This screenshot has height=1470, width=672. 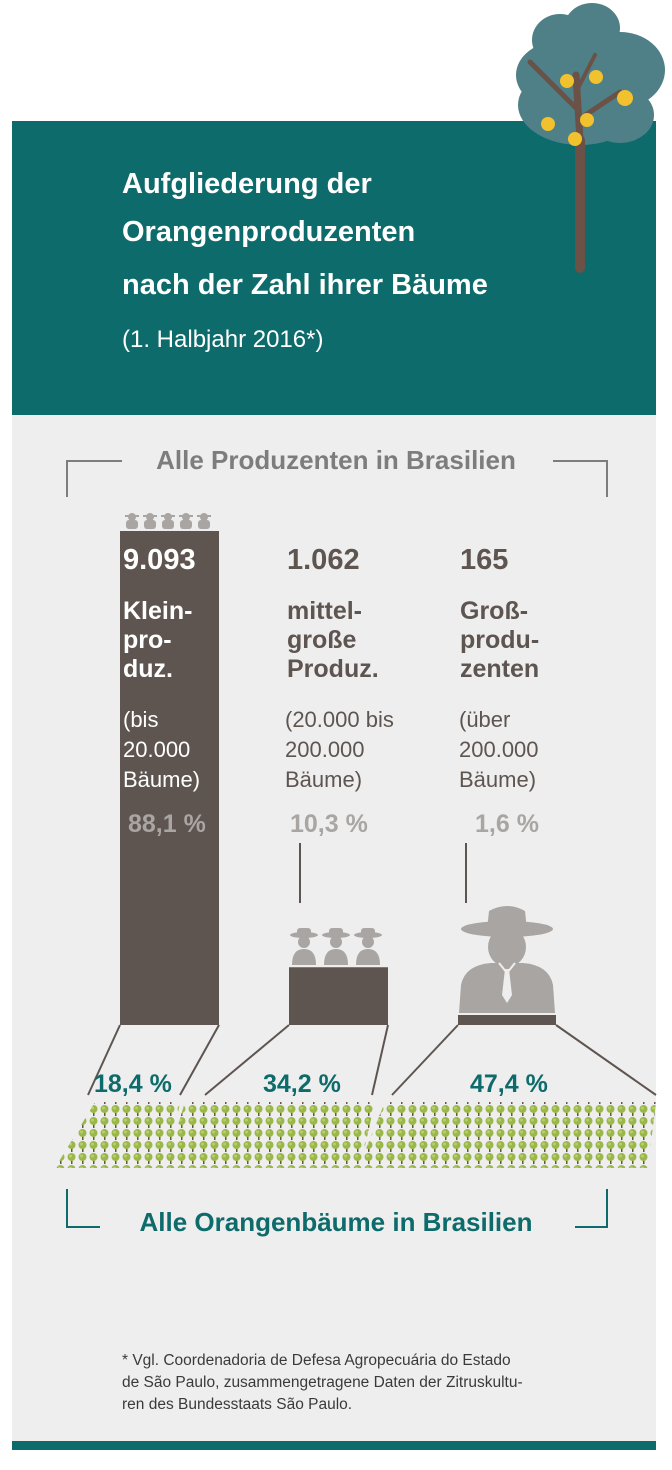 I want to click on title-line-1: Aufgliederung der, so click(x=247, y=184).